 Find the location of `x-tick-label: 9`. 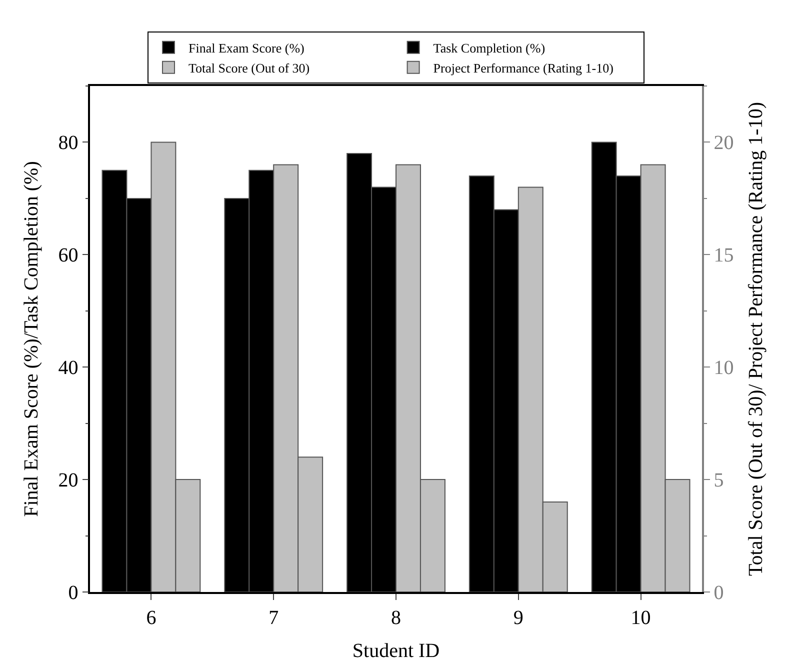

x-tick-label: 9 is located at coordinates (518, 617).